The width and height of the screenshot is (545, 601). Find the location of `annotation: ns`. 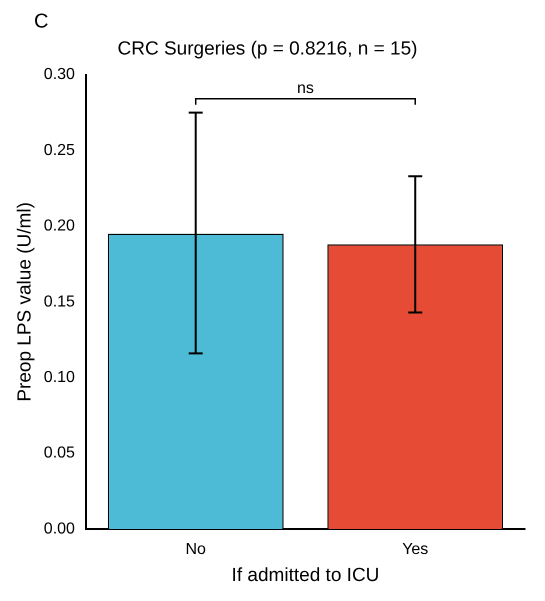

annotation: ns is located at coordinates (305, 89).